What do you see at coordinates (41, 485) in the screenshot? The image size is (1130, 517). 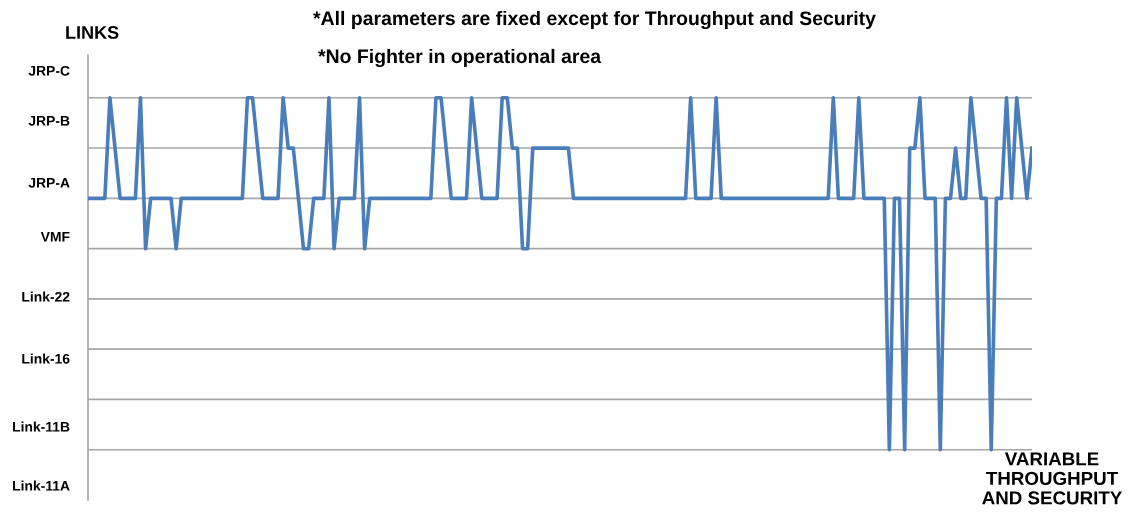 I see `text: Link-11A` at bounding box center [41, 485].